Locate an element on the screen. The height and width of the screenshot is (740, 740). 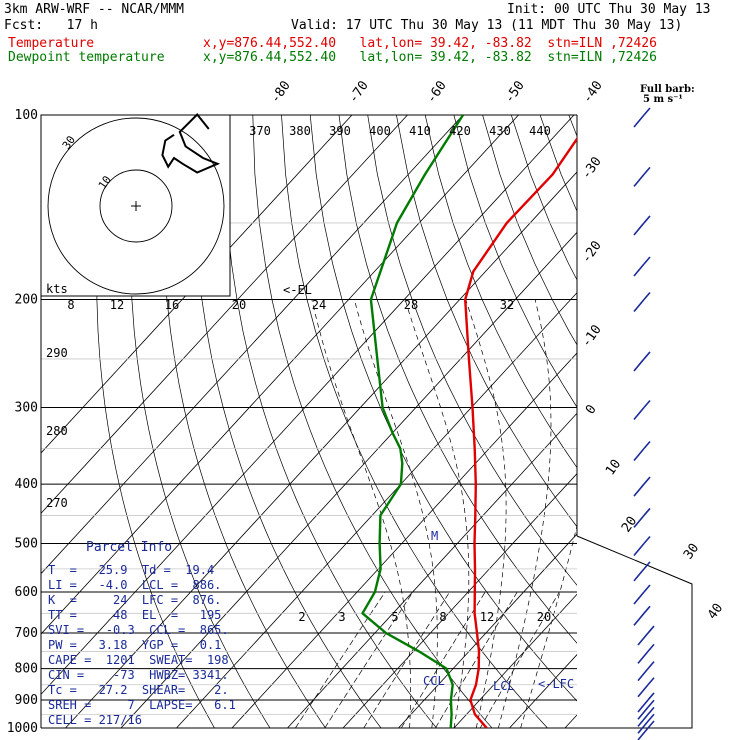
theta-label: 280 is located at coordinates (57, 431).